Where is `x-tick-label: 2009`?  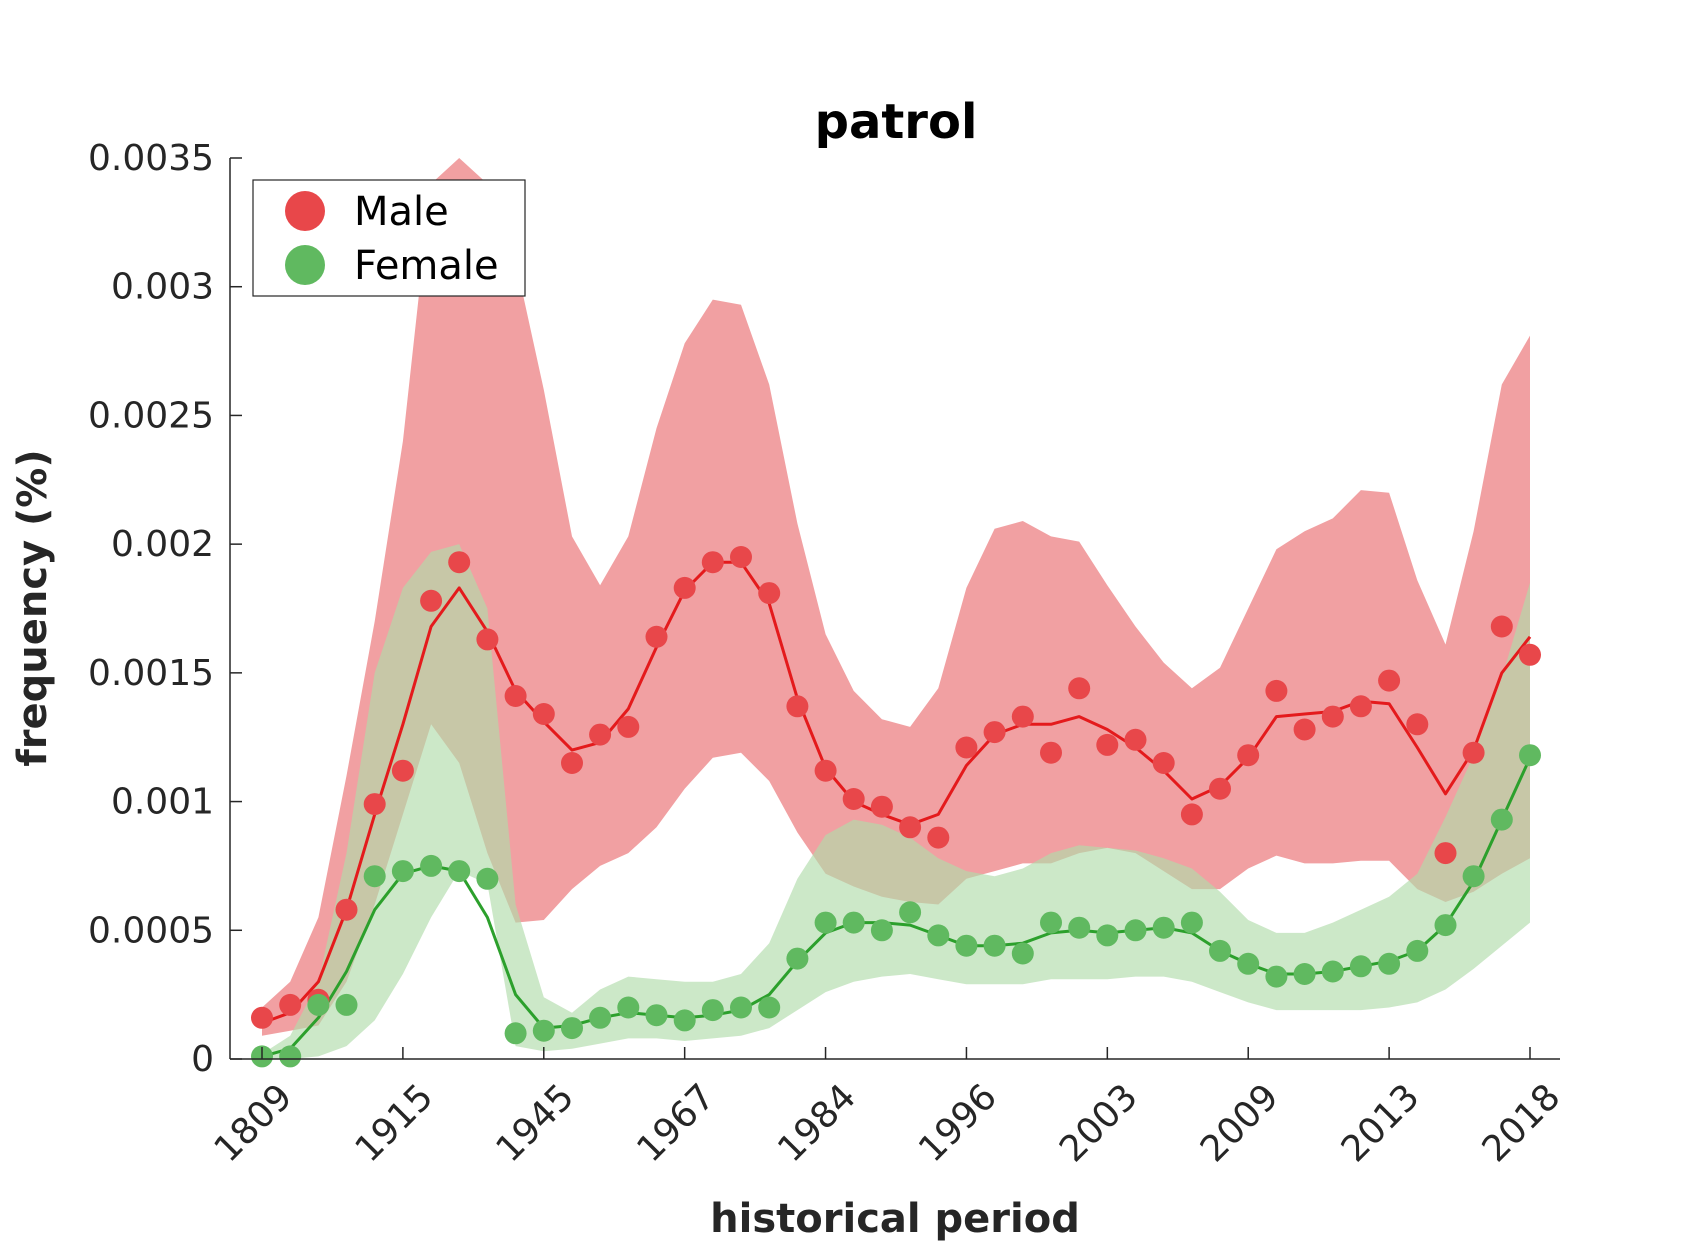
x-tick-label: 2009 is located at coordinates (1240, 1123).